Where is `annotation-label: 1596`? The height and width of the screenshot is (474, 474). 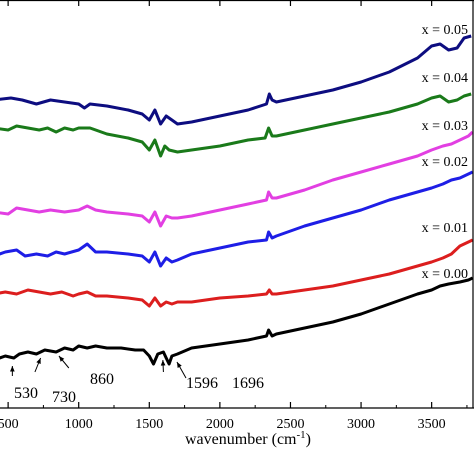
annotation-label: 1596 is located at coordinates (202, 383).